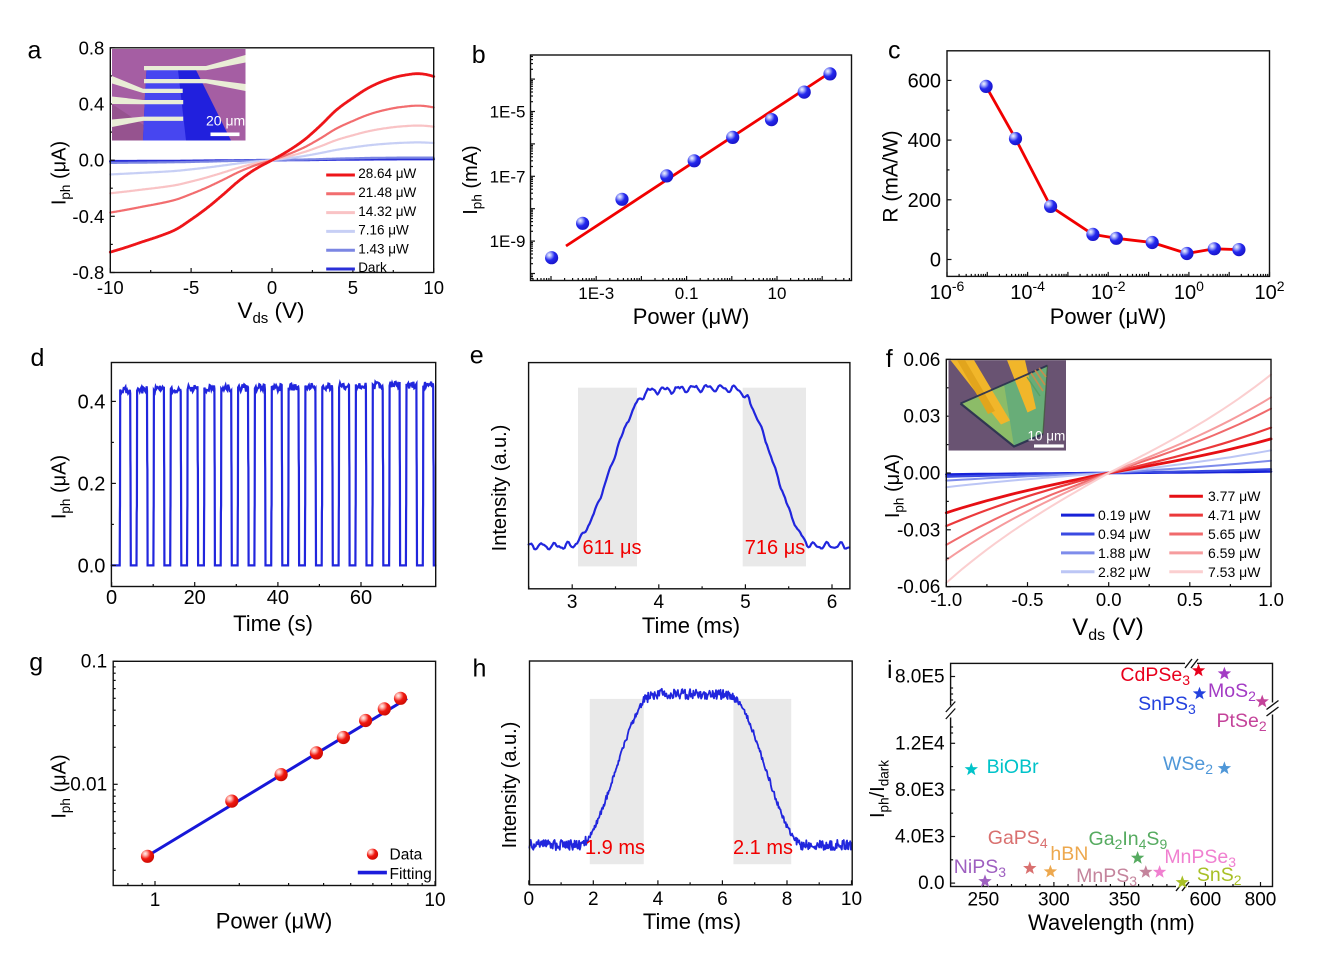 The height and width of the screenshot is (961, 1339). Describe the element at coordinates (508, 112) in the screenshot. I see `svg-text: 1E-5` at that location.